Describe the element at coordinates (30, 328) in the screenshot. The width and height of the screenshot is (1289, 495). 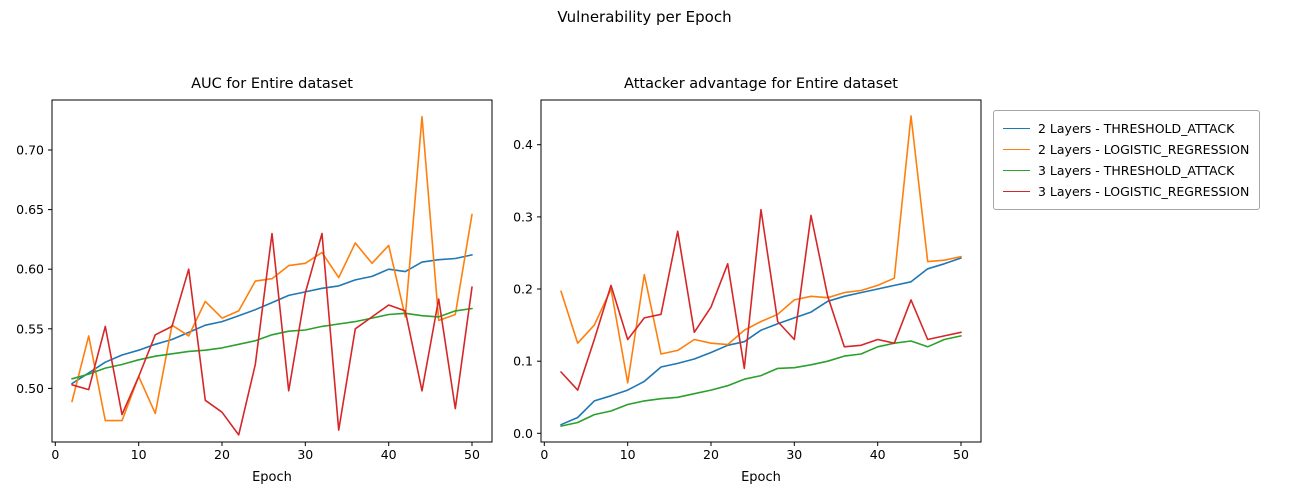
I see `y-tick-label: 0.55` at that location.